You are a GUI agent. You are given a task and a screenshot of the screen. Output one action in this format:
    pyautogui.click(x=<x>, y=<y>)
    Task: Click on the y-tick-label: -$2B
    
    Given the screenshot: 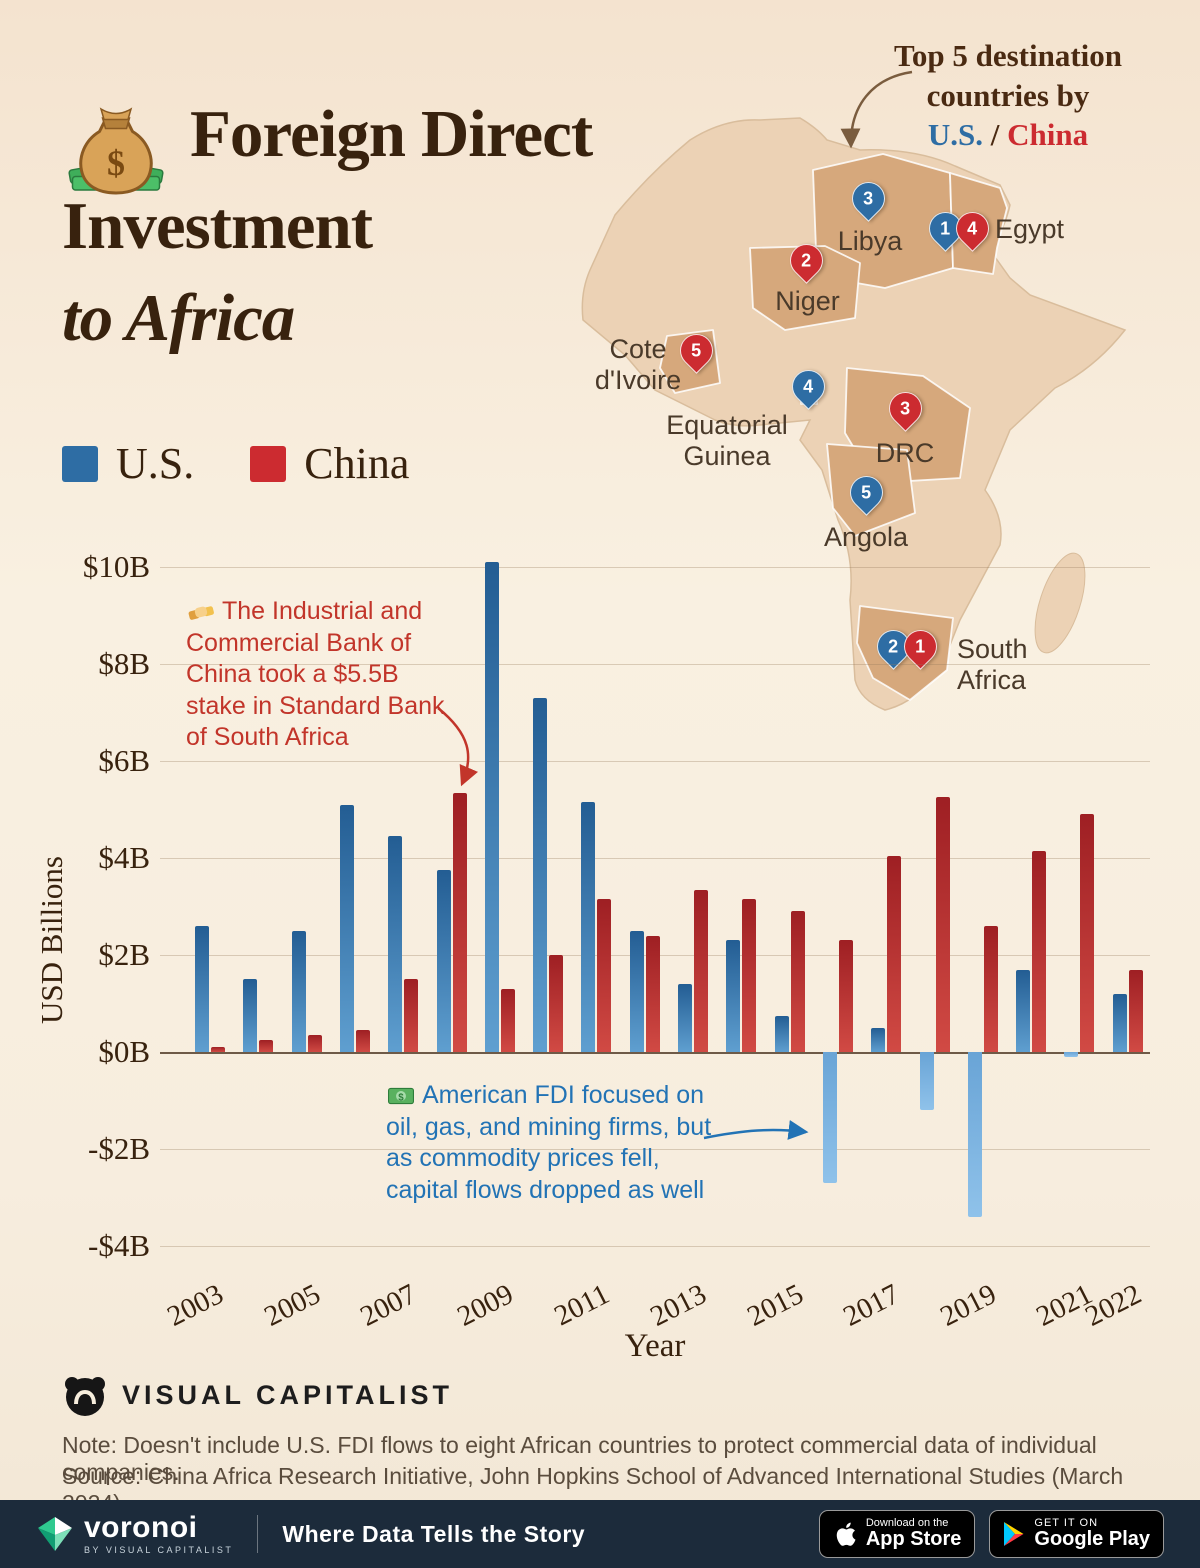 What is the action you would take?
    pyautogui.click(x=119, y=1148)
    